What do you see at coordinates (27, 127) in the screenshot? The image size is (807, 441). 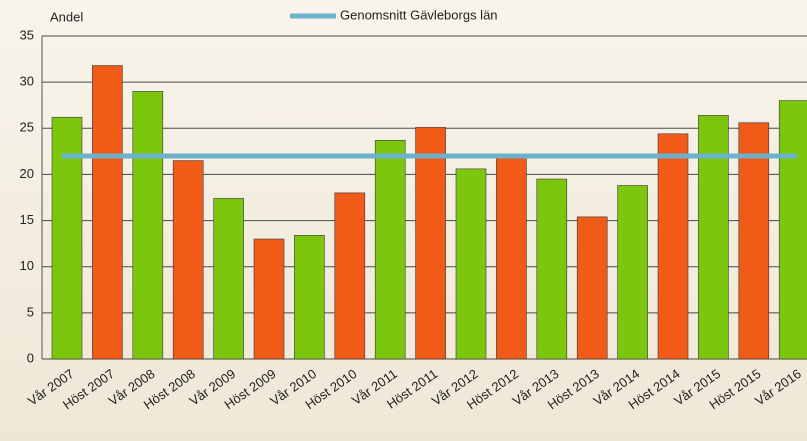 I see `y-tick-label: 25` at bounding box center [27, 127].